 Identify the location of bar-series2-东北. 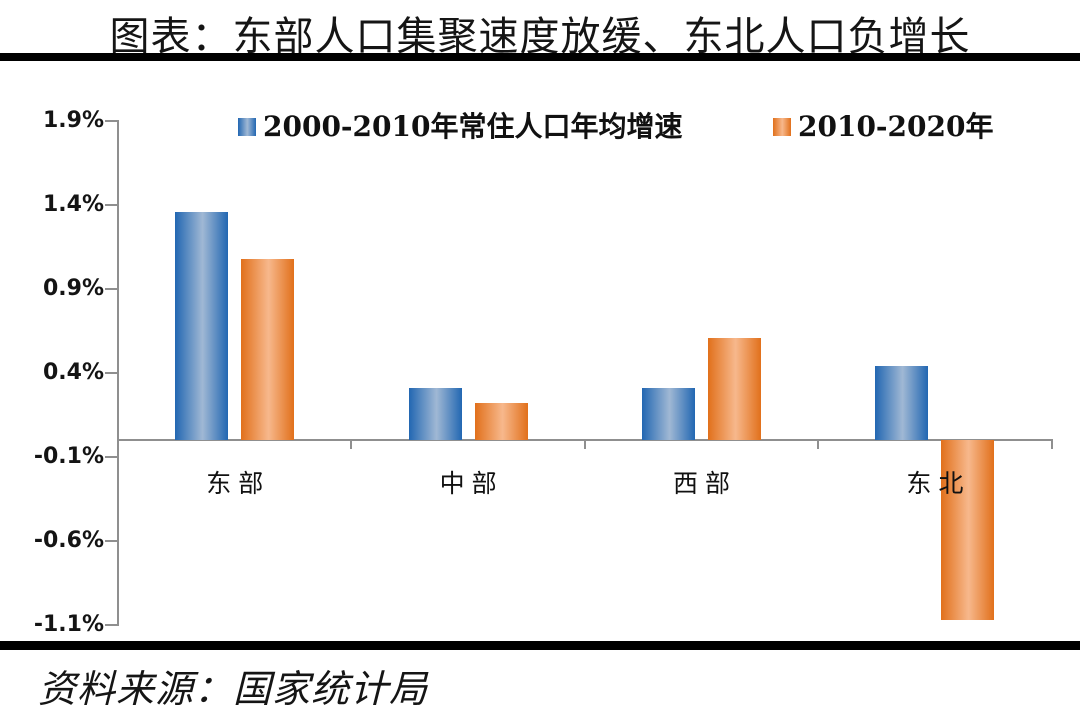
(967, 530).